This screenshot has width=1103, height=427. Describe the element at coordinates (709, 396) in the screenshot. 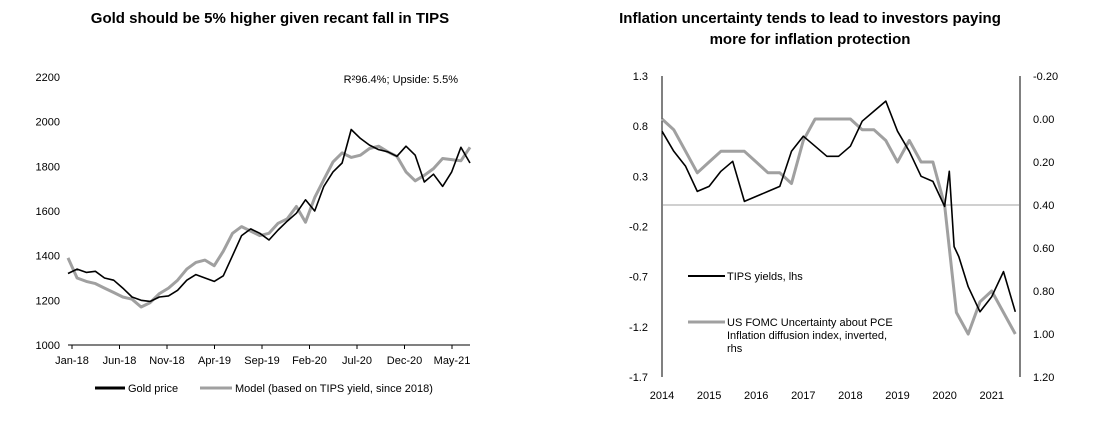

I see `x-tick-label: 2015` at that location.